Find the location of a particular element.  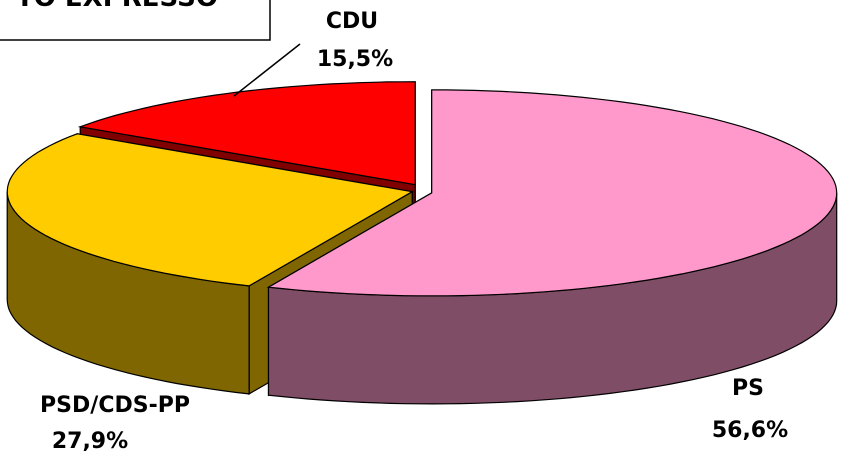

slice is located at coordinates (246, 133).